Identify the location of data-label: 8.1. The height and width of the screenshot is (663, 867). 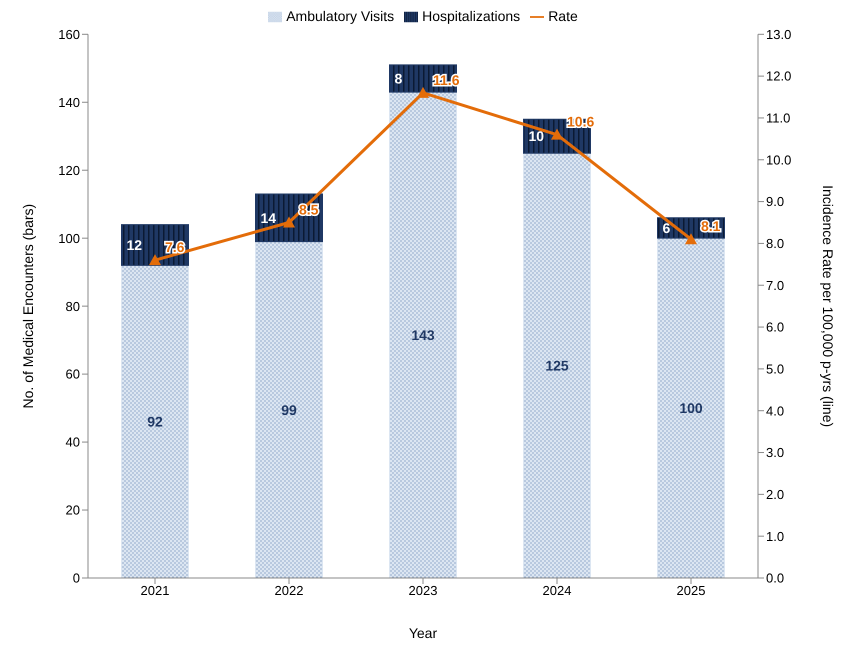
(711, 226).